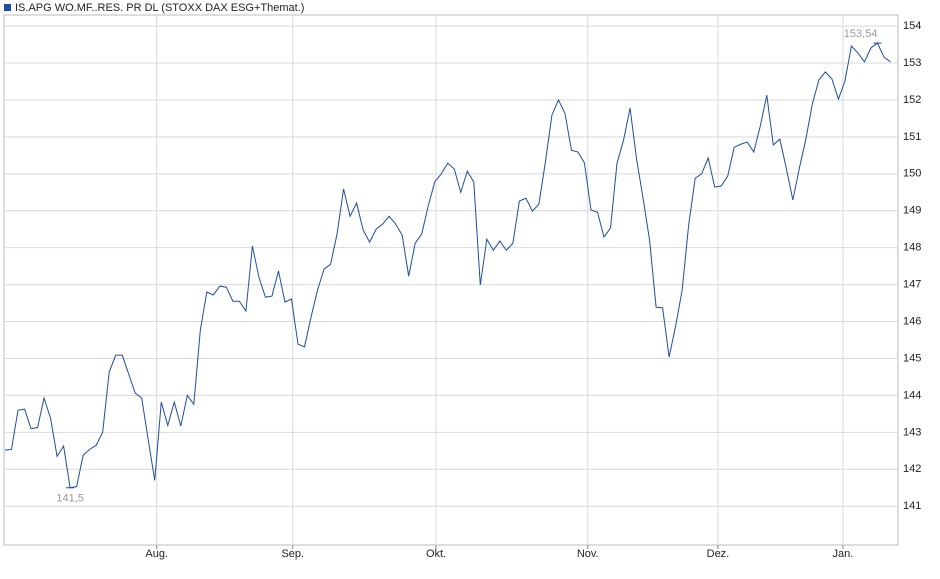 This screenshot has height=579, width=940. Describe the element at coordinates (912, 506) in the screenshot. I see `y-tick-label: 141` at that location.